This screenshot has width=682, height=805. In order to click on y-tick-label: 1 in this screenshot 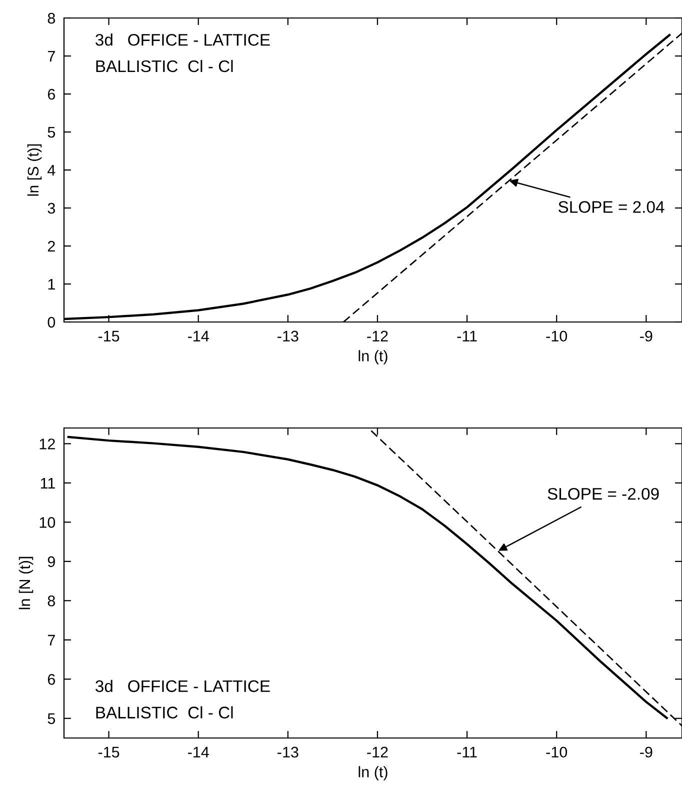, I will do `click(51, 284)`.